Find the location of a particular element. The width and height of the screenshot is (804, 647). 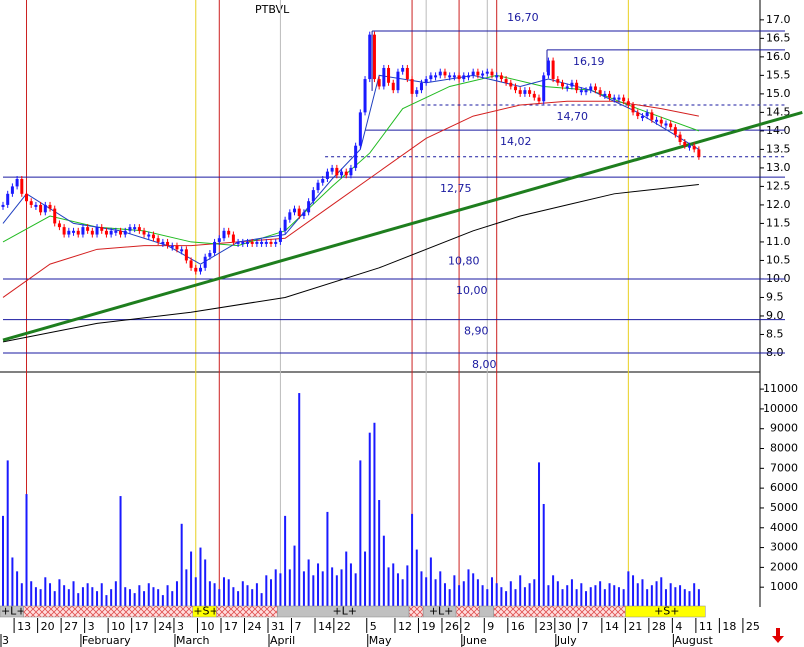

x-tick-label: 19 is located at coordinates (428, 626).